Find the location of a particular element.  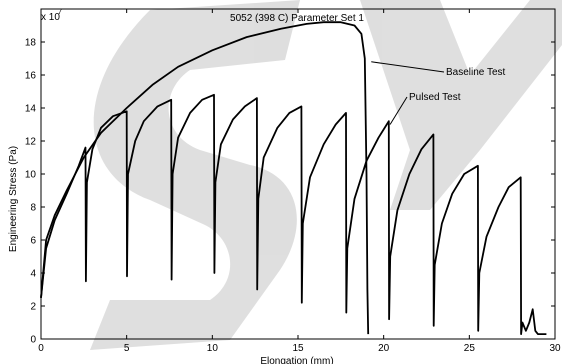

y-tick-label: 18 is located at coordinates (31, 43).